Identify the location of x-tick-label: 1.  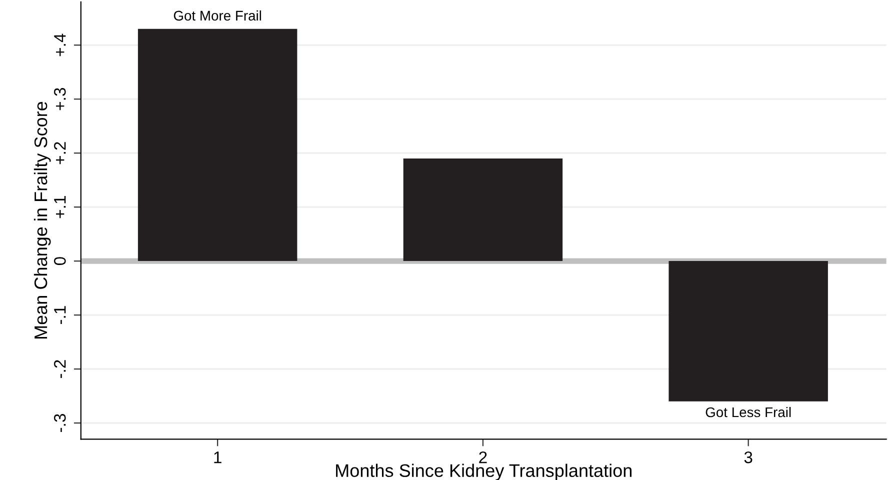
(218, 458).